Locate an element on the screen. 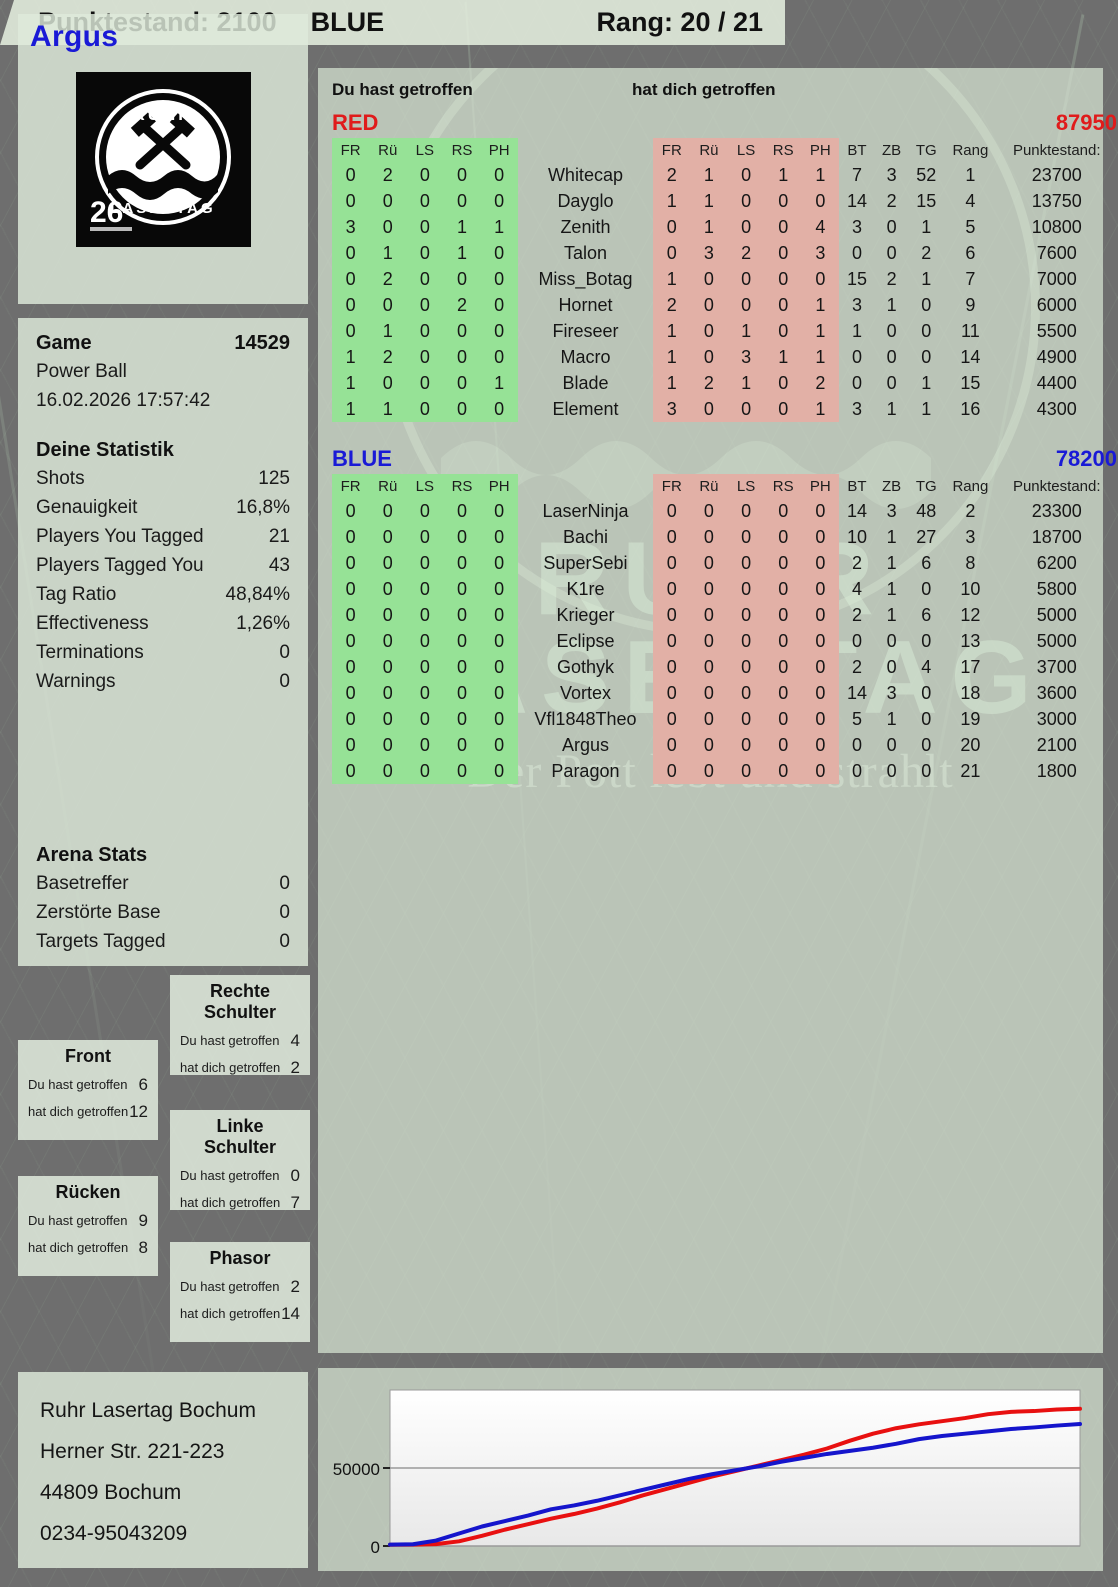 This screenshot has width=1118, height=1587. table-row: 0 0 0 0 0 Gothyk 0 0 0 0 0 2 0 4 17 3700 is located at coordinates (724, 667).